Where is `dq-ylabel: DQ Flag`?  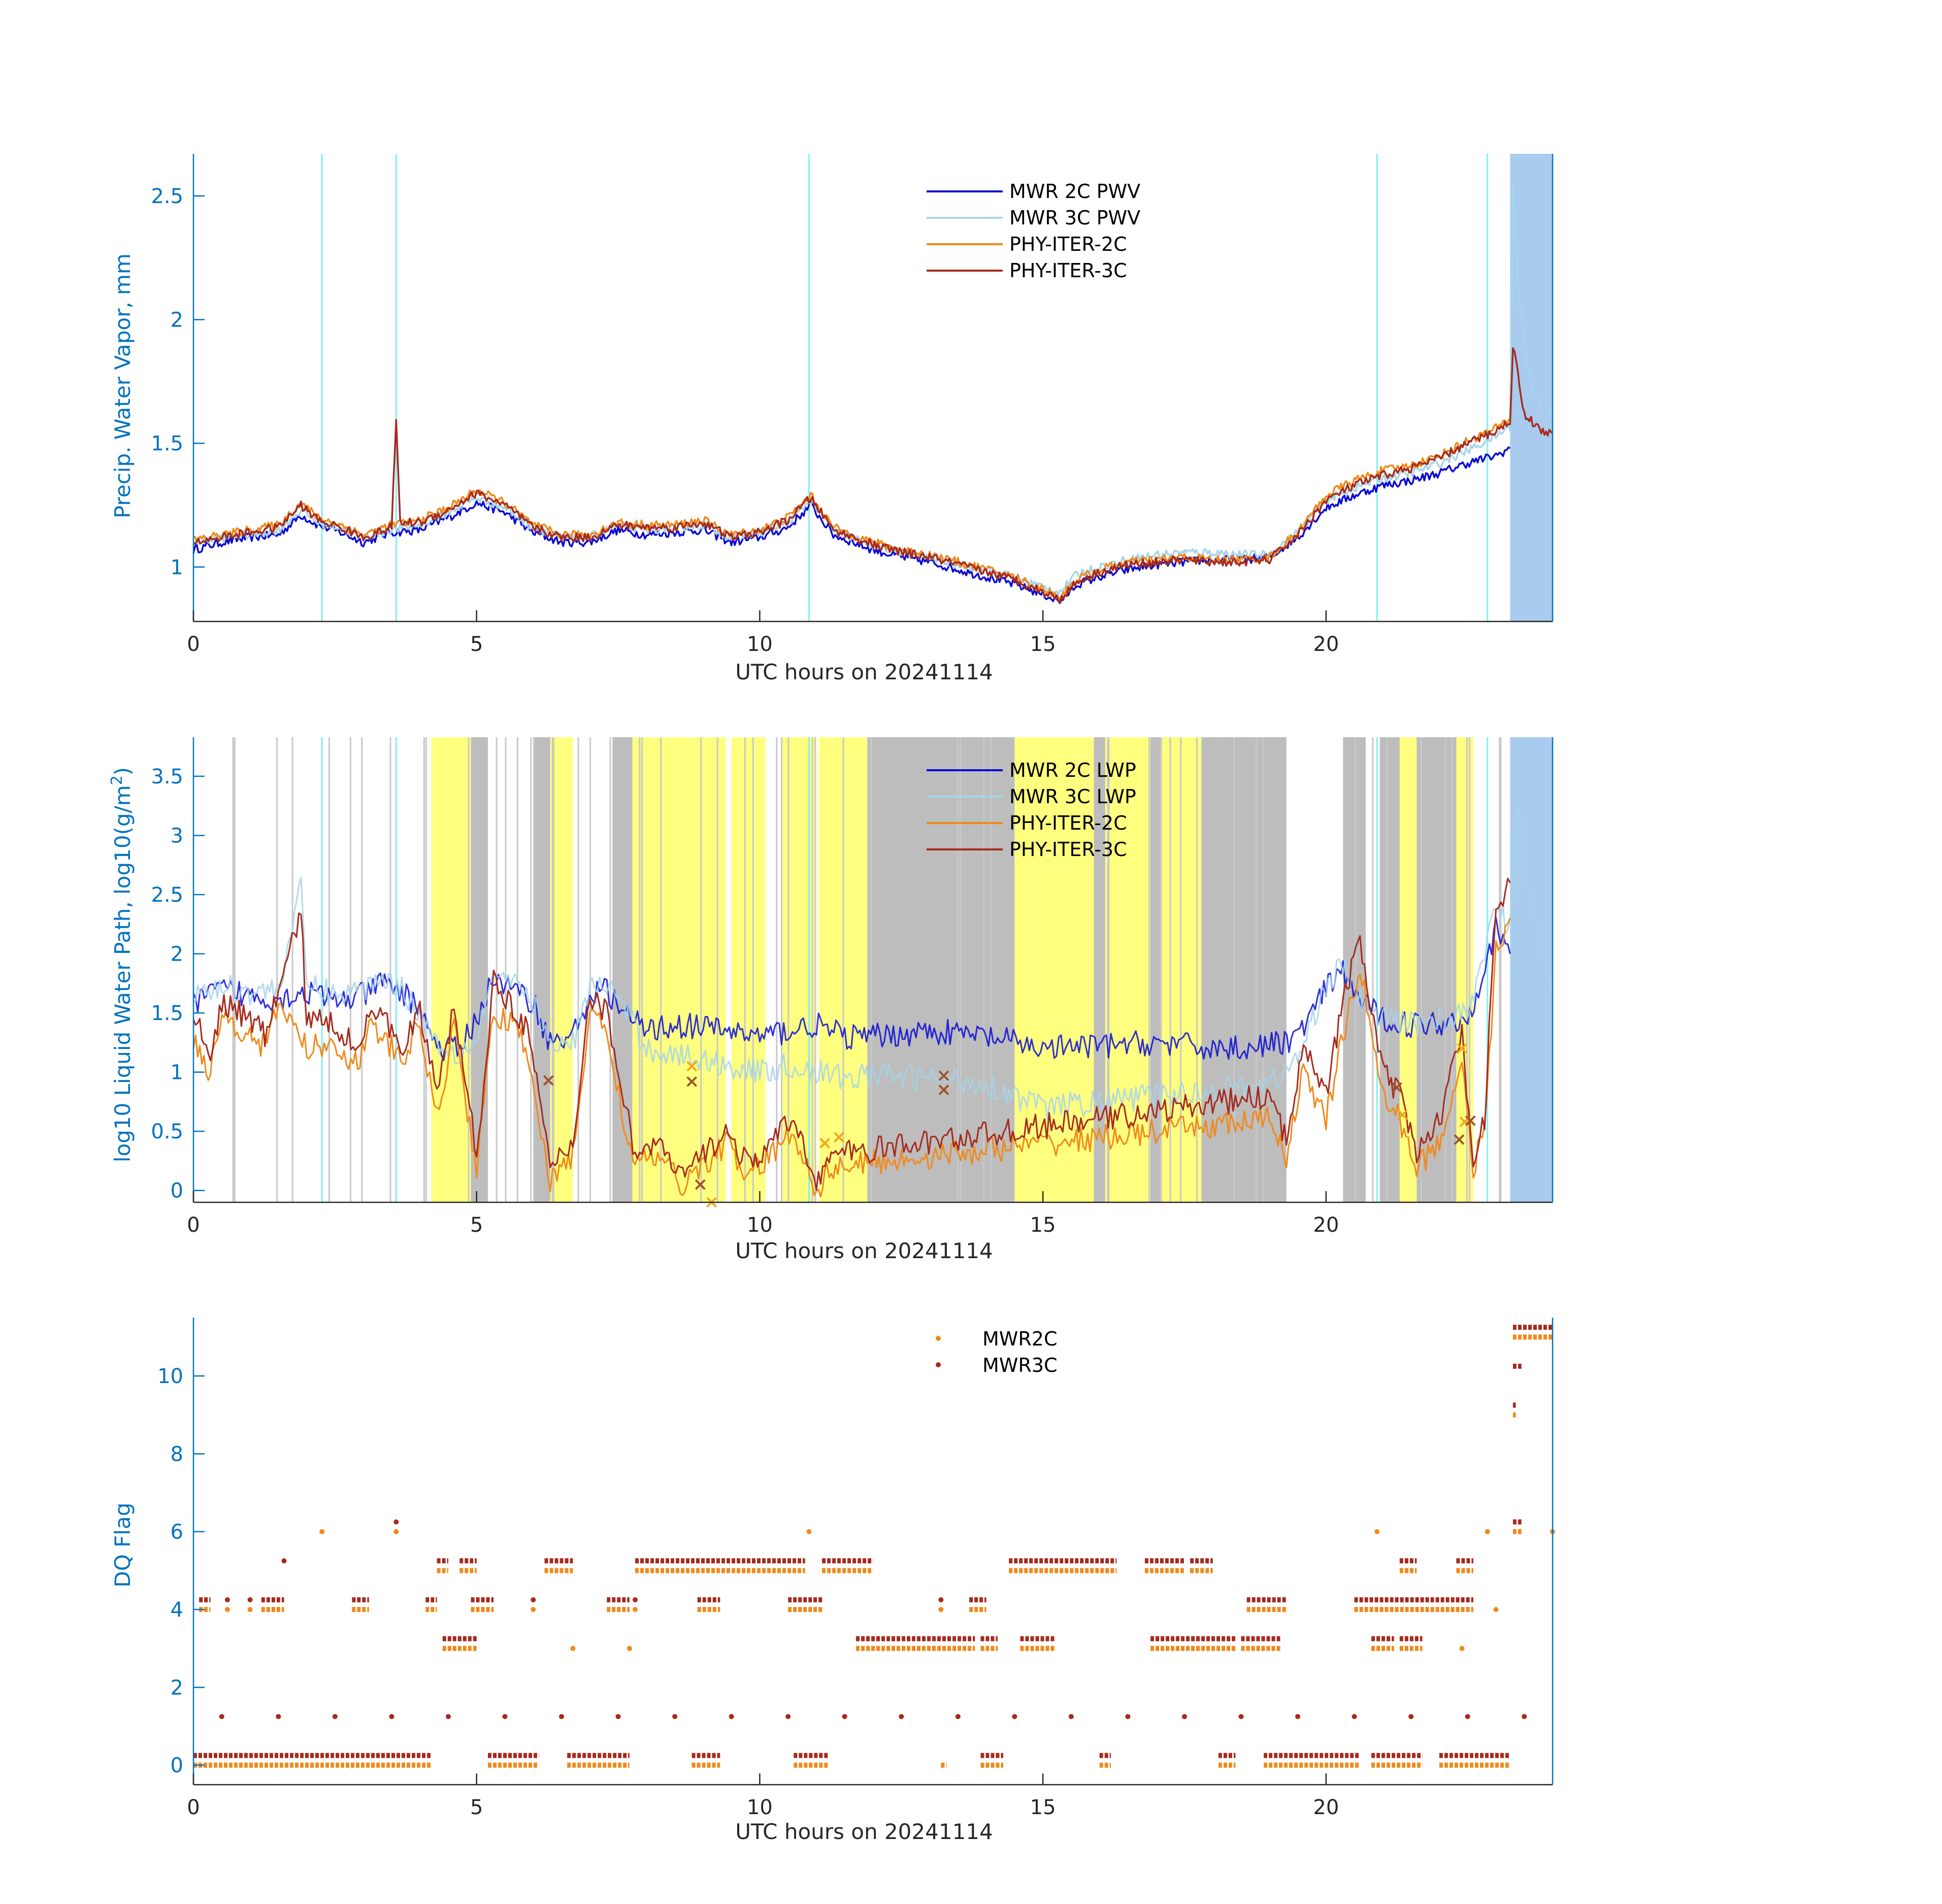 dq-ylabel: DQ Flag is located at coordinates (122, 1545).